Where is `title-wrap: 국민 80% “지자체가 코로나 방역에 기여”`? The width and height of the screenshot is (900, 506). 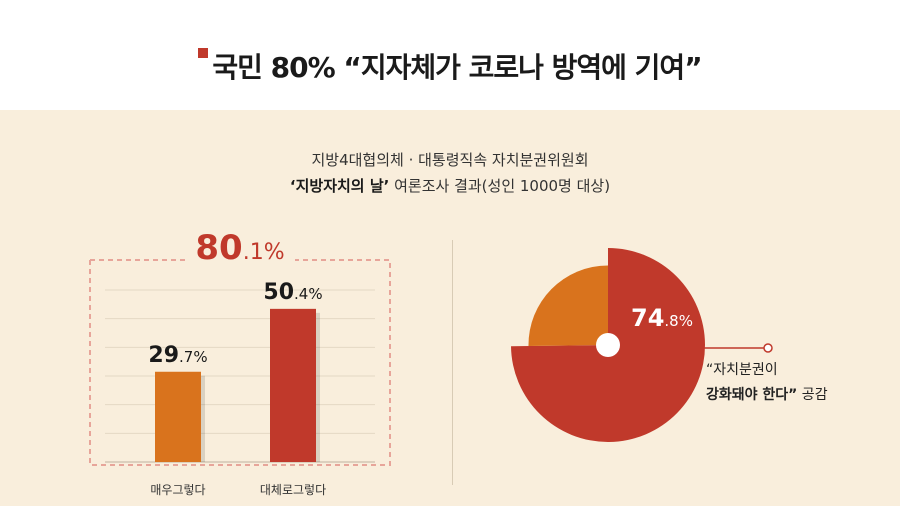
title-wrap: 국민 80% “지자체가 코로나 방역에 기여” is located at coordinates (450, 66).